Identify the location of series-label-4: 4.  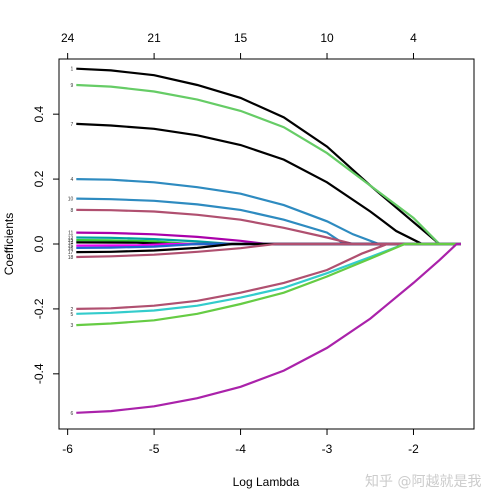
(72, 180).